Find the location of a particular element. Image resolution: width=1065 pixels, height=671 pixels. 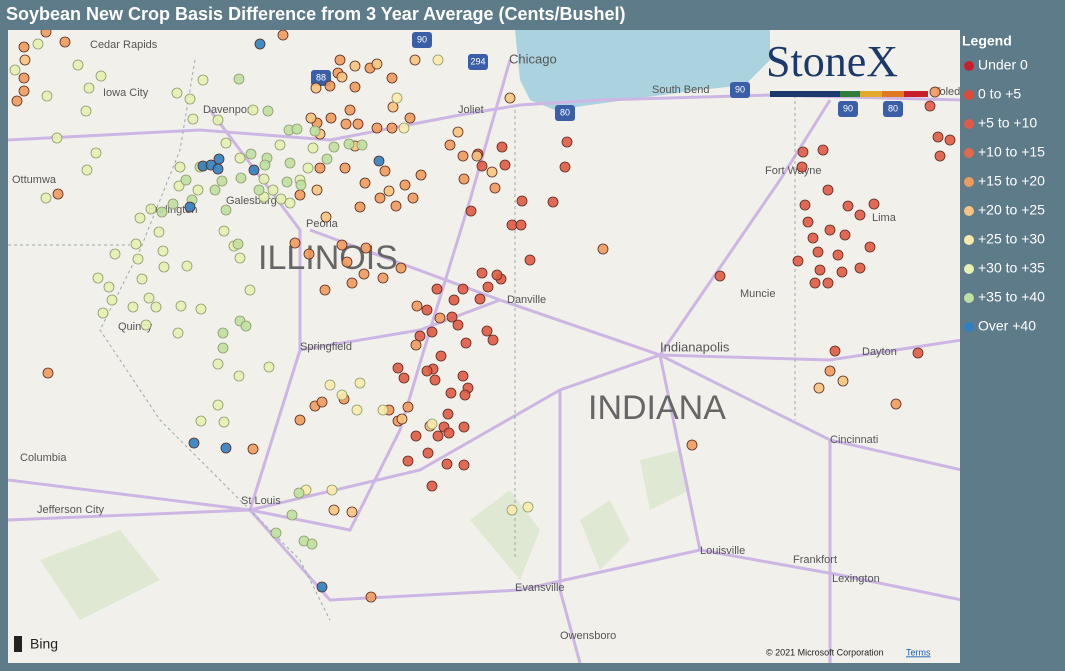

legend-label: Over +40 is located at coordinates (1007, 326).